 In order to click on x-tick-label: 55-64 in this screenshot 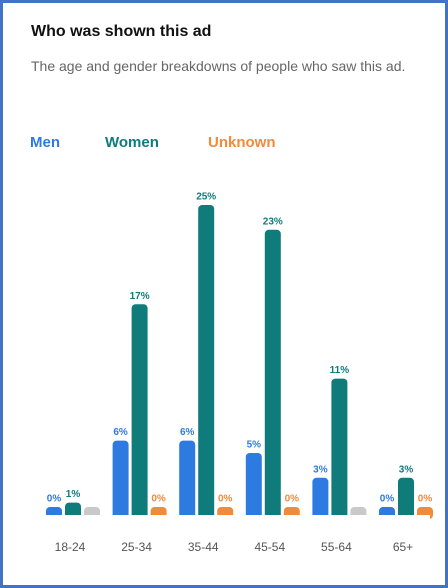, I will do `click(336, 547)`.